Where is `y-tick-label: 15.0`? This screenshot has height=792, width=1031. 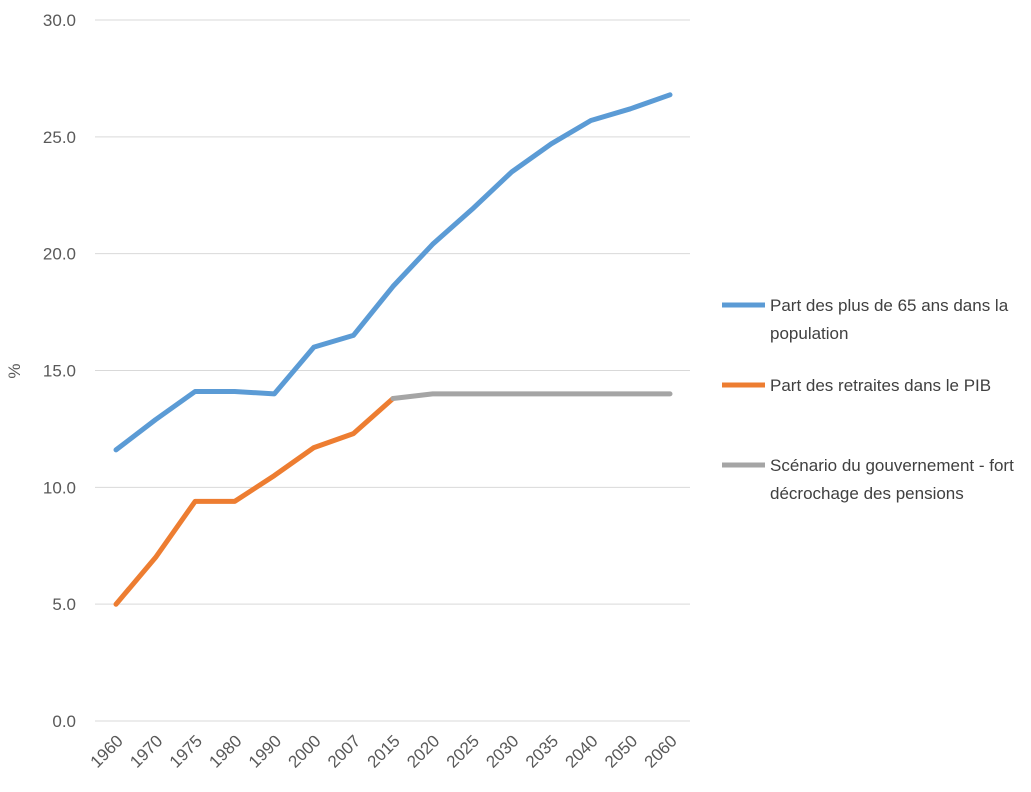 y-tick-label: 15.0 is located at coordinates (59, 371).